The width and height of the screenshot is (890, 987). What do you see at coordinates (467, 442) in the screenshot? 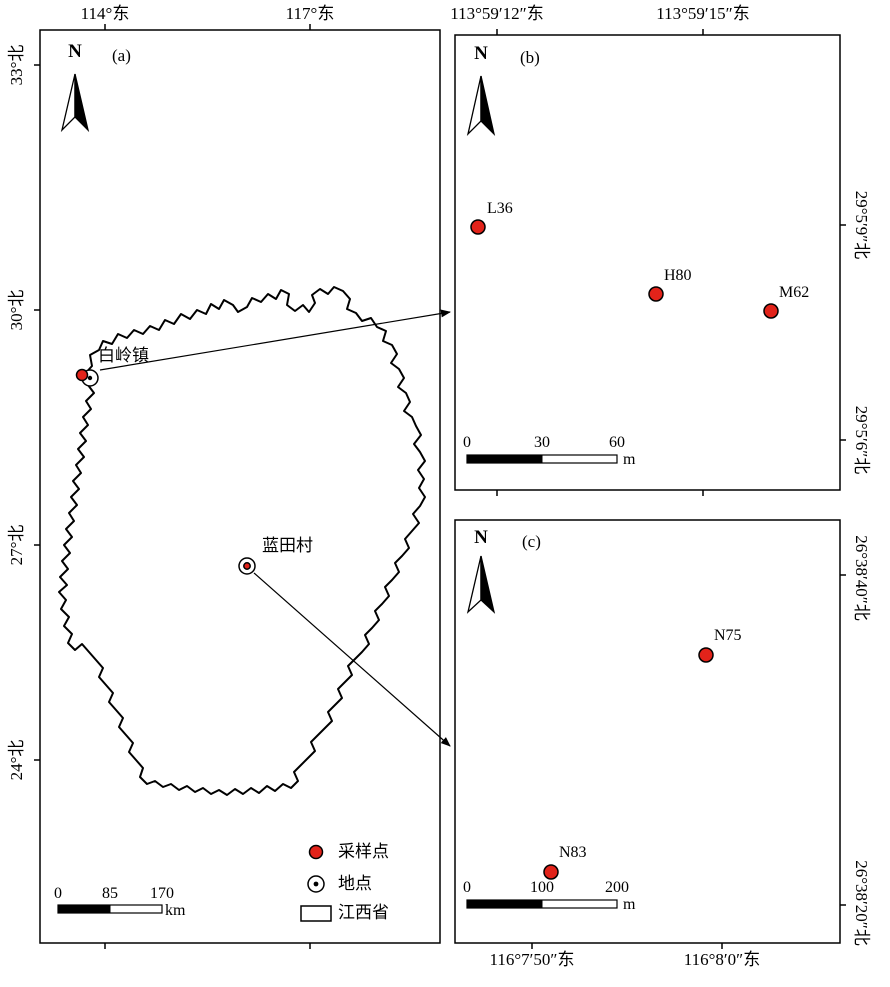
I see `scalebar-b-tick-0: 0` at bounding box center [467, 442].